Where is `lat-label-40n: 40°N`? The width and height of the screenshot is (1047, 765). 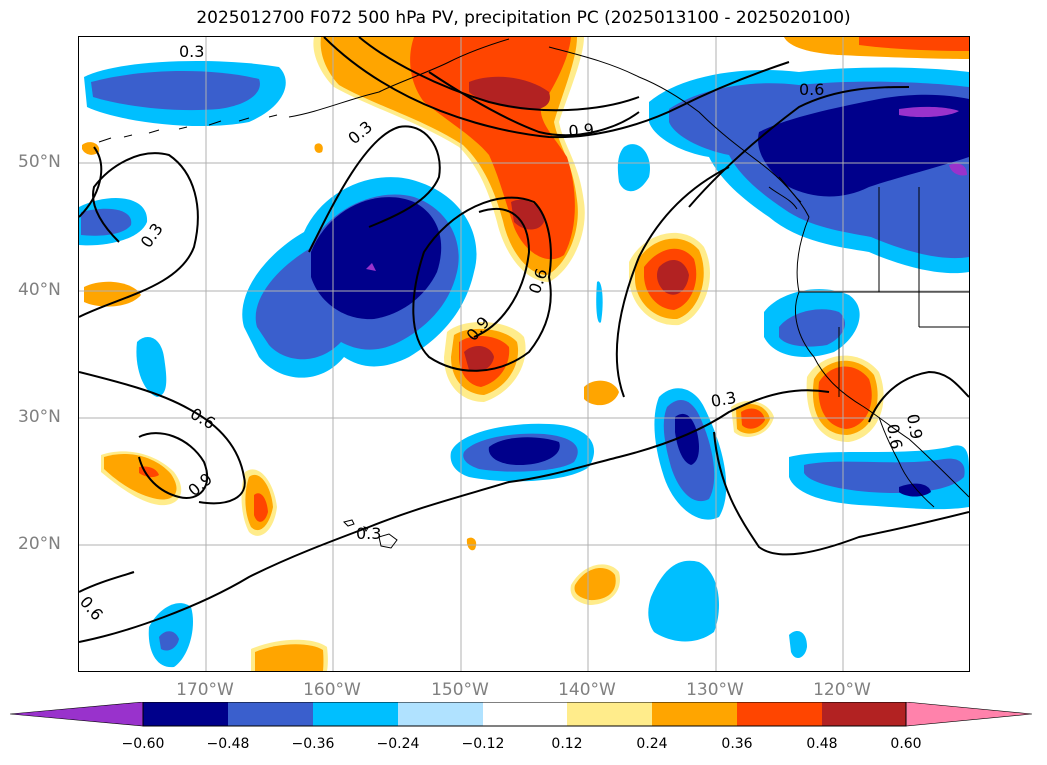
lat-label-40n: 40°N is located at coordinates (39, 290).